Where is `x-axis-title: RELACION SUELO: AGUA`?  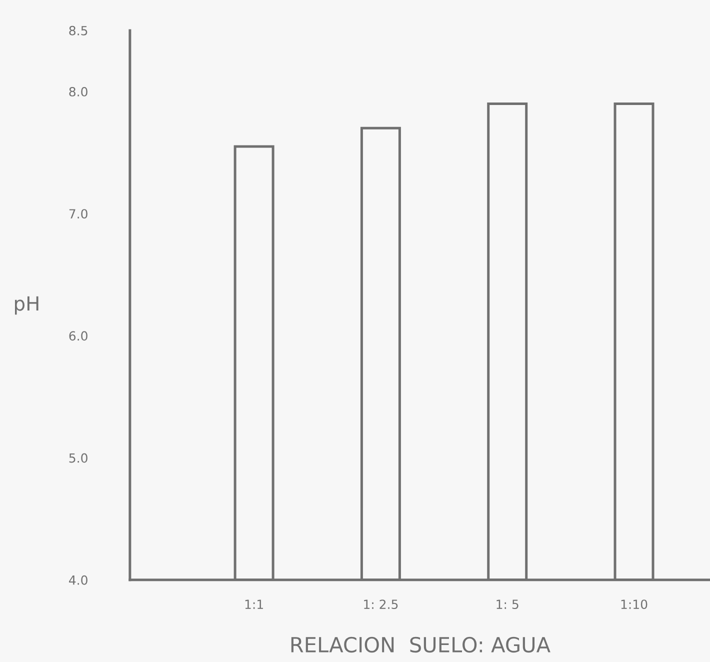
x-axis-title: RELACION SUELO: AGUA is located at coordinates (420, 644).